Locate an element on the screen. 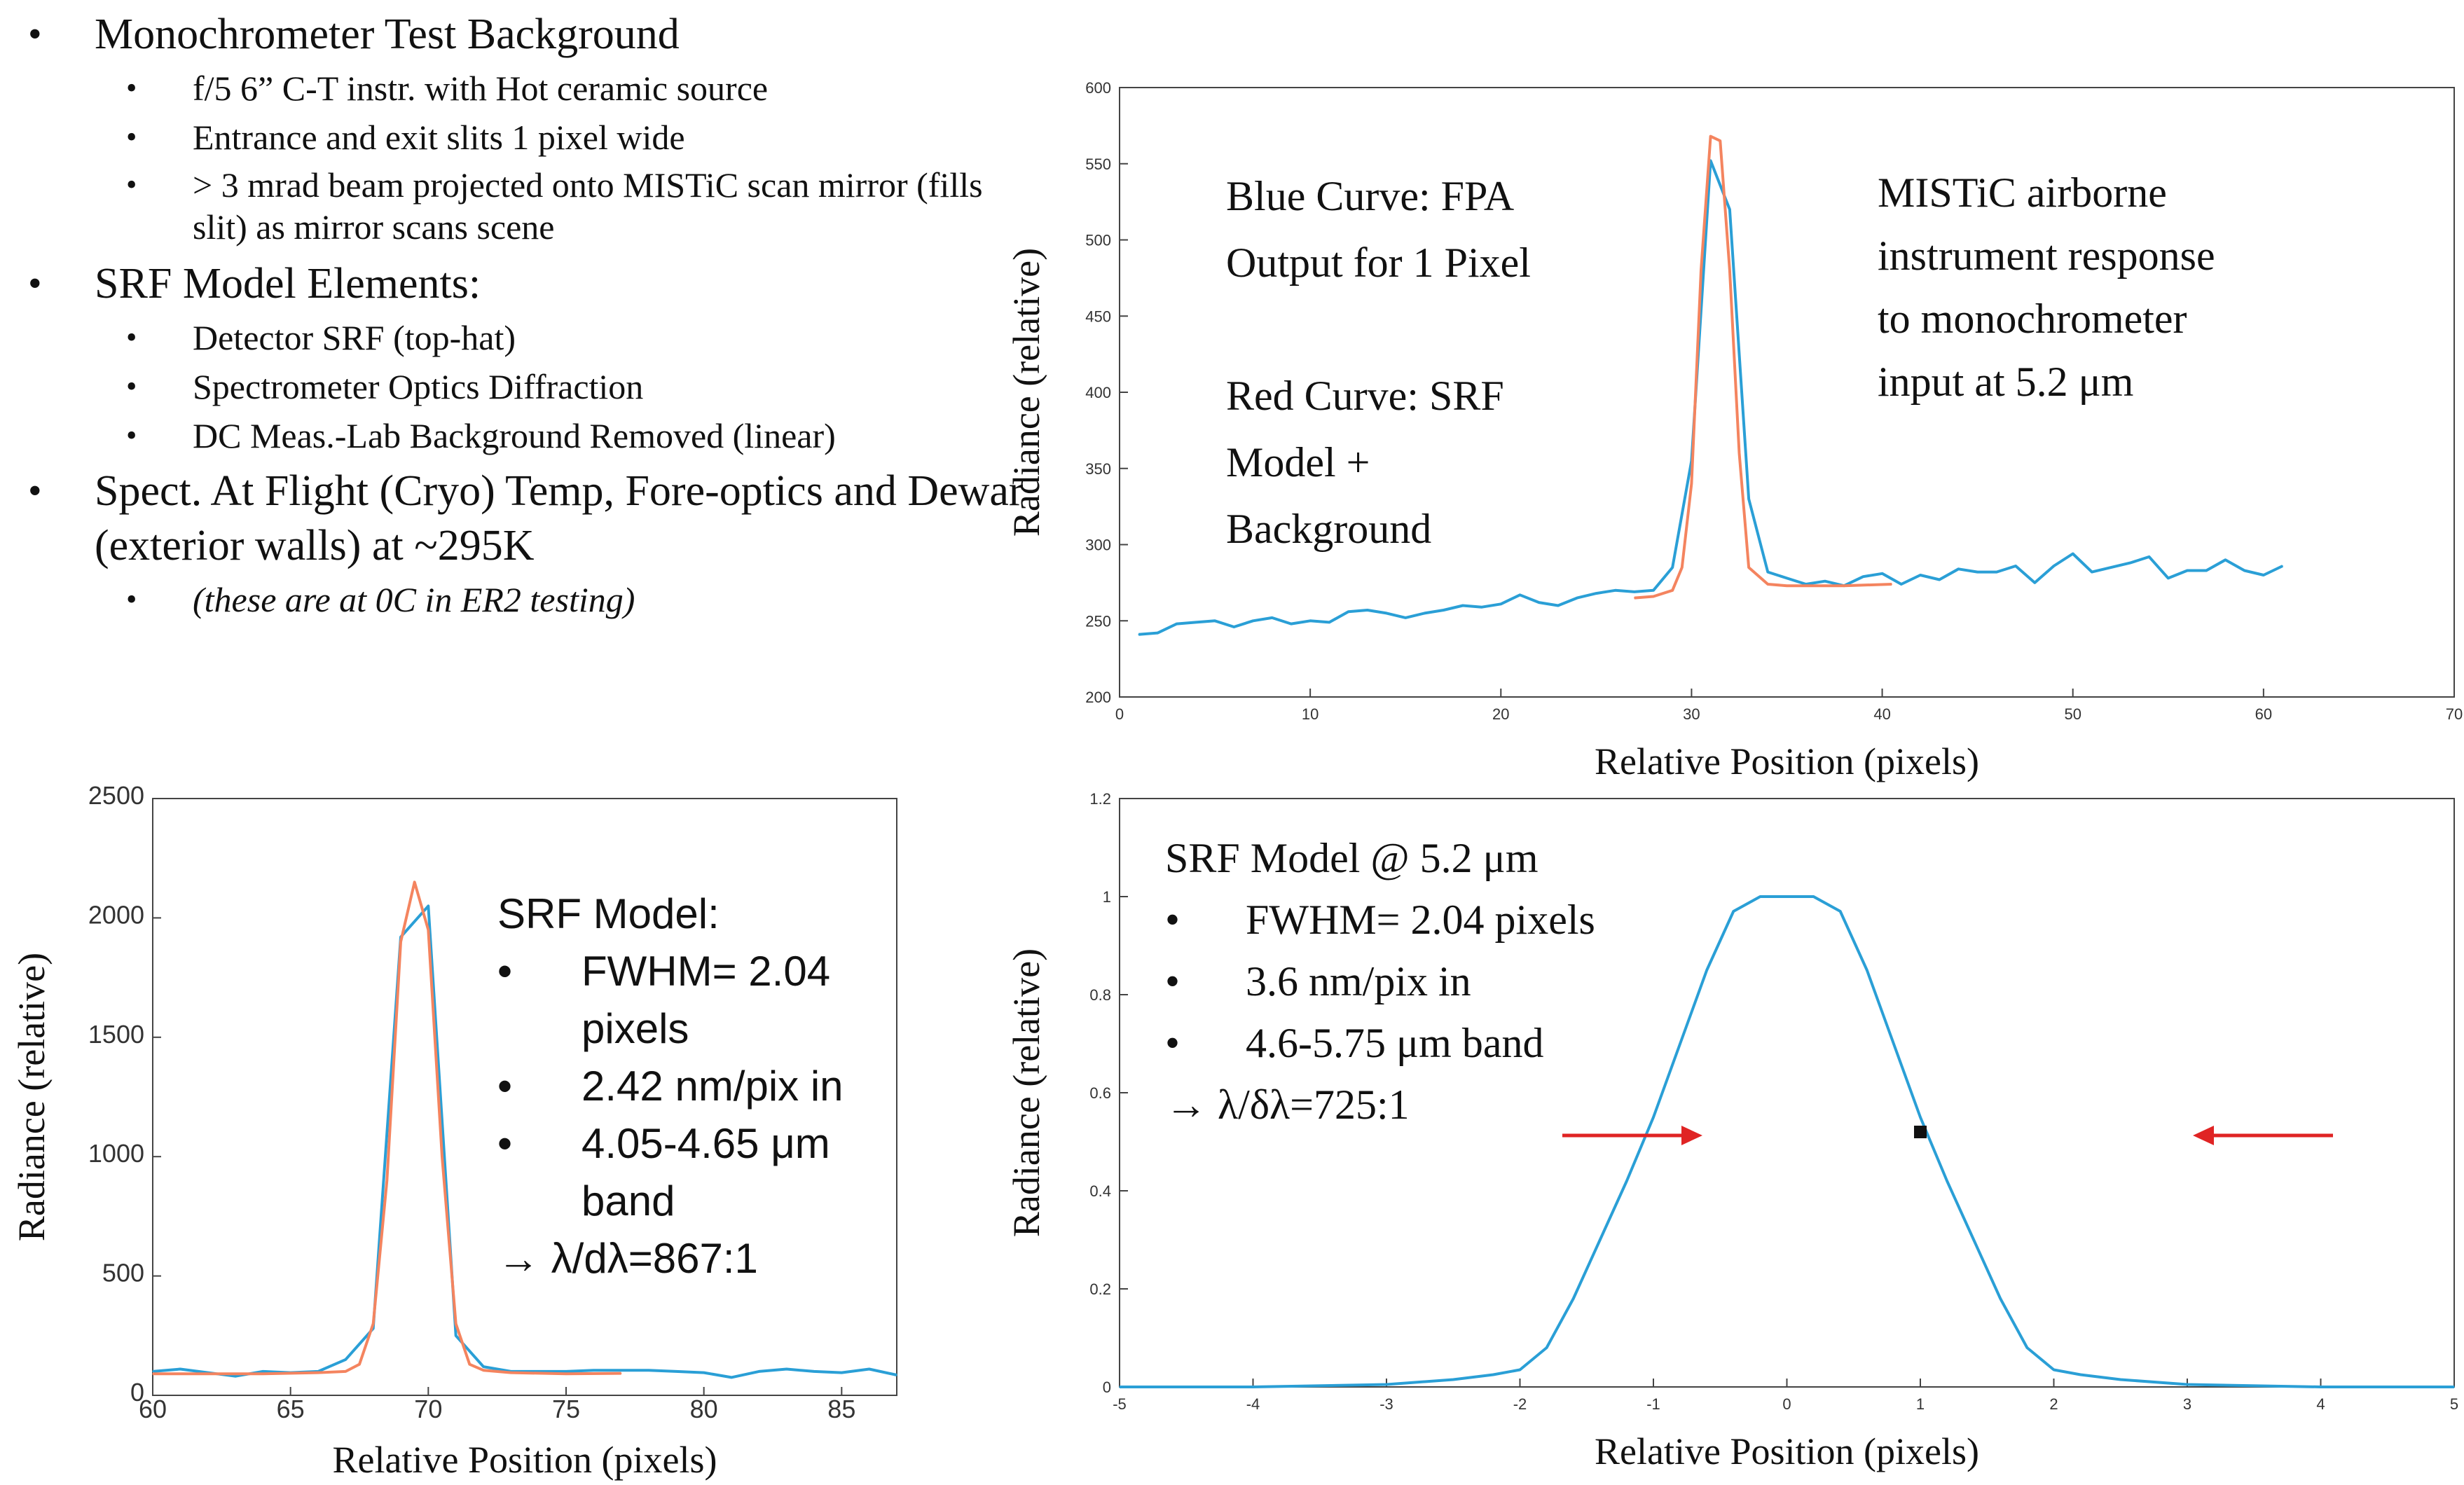 The height and width of the screenshot is (1485, 2464). y-tick-label: 2000 is located at coordinates (116, 914).